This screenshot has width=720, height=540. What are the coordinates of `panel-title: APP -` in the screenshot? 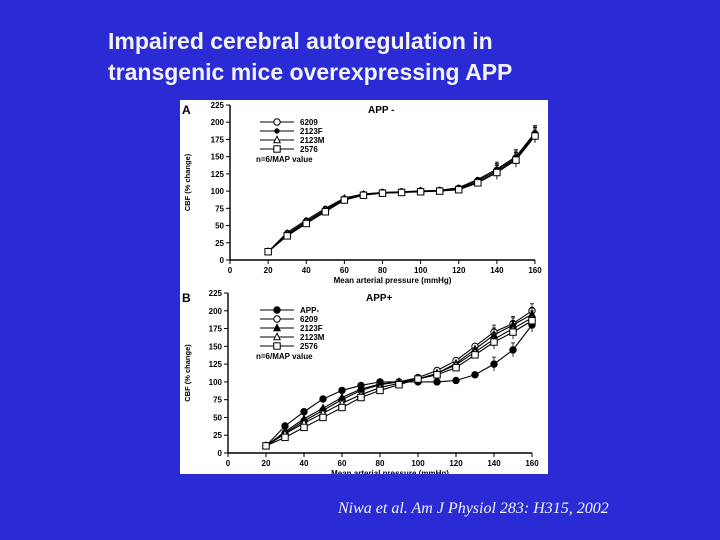 It's located at (381, 110).